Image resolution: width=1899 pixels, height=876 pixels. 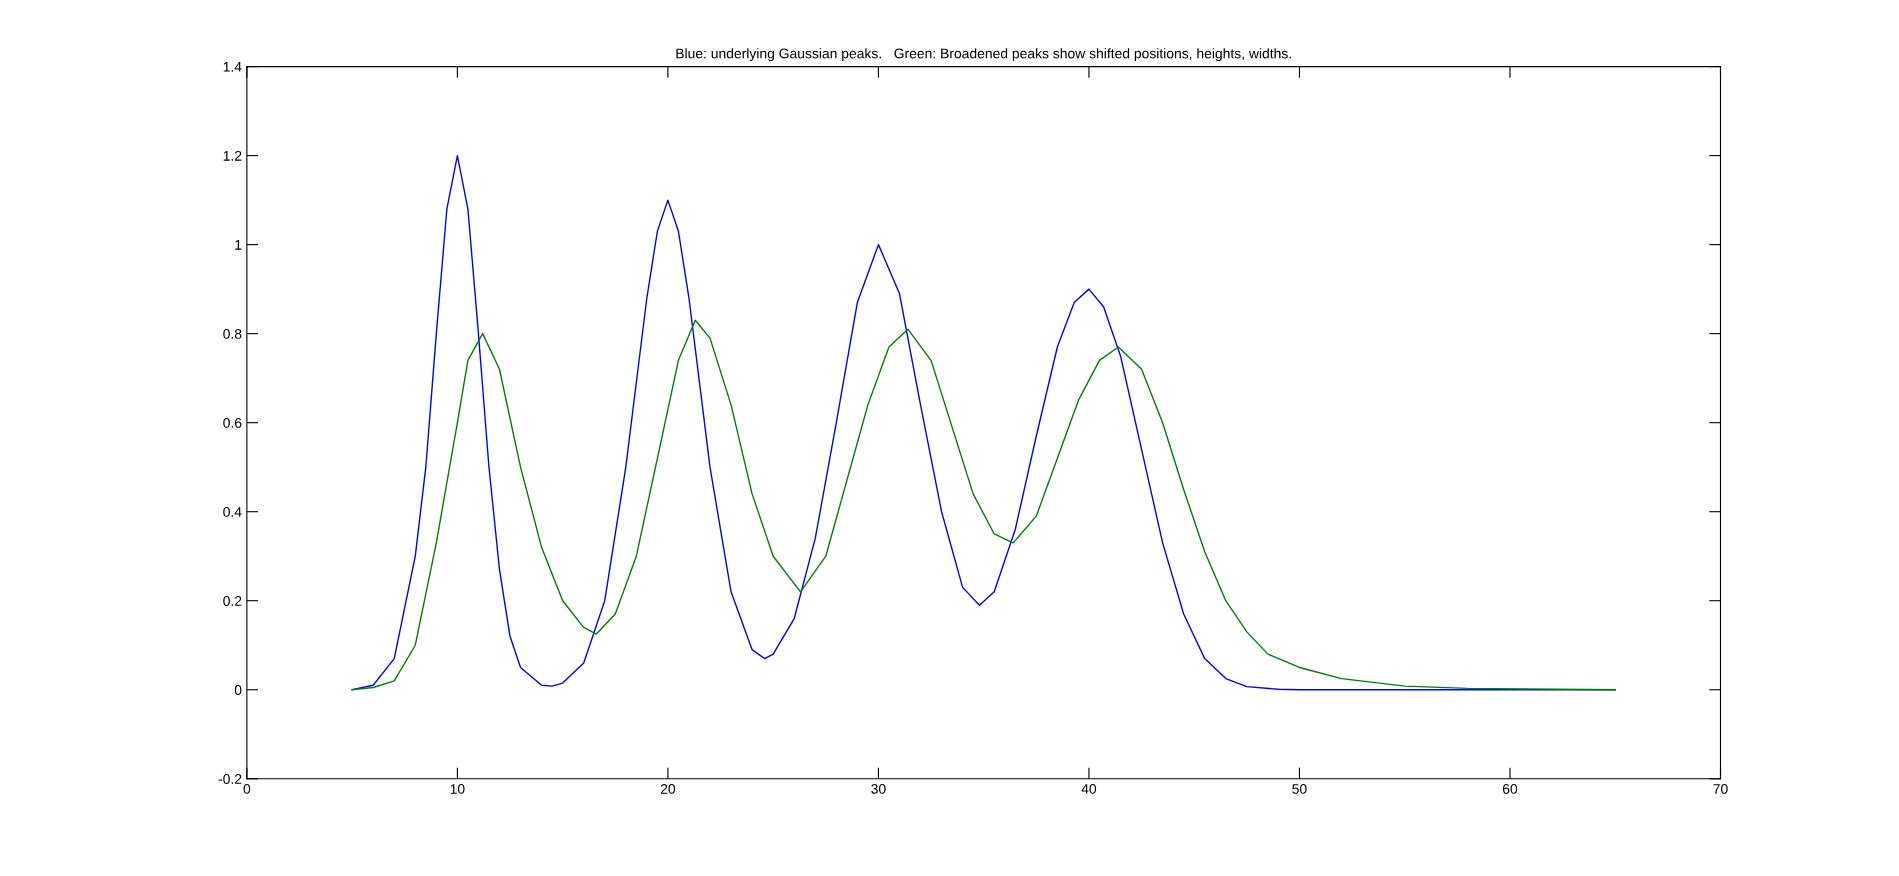 I want to click on y-tick-label: -0.2, so click(x=230, y=779).